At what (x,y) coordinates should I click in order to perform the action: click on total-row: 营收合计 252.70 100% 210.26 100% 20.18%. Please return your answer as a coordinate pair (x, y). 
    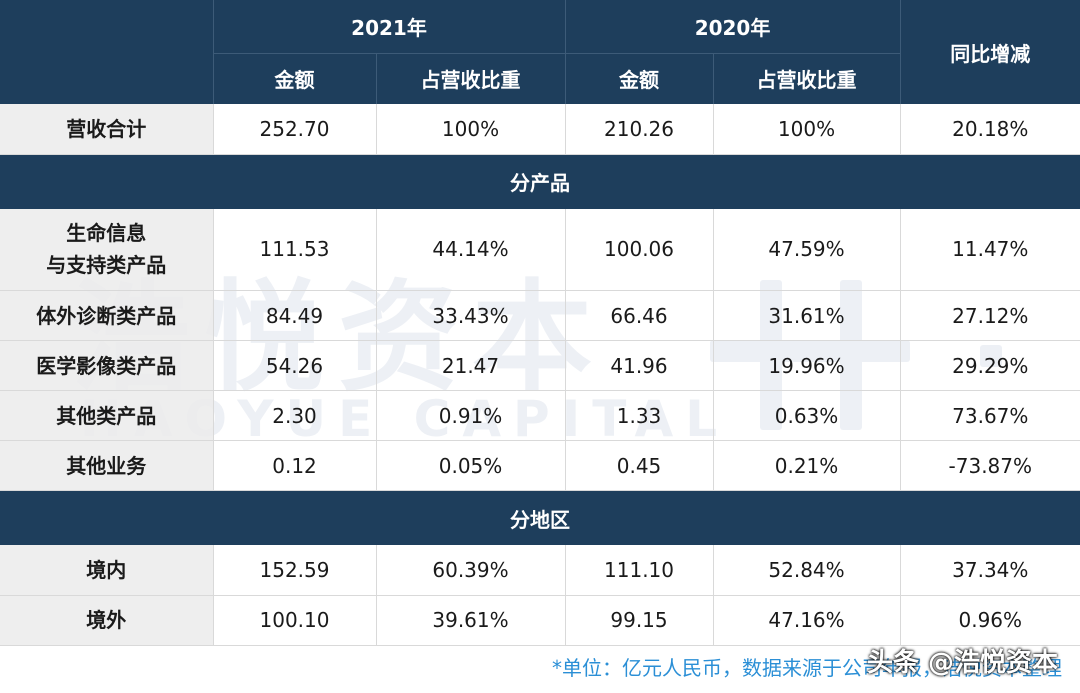
    Looking at the image, I should click on (540, 129).